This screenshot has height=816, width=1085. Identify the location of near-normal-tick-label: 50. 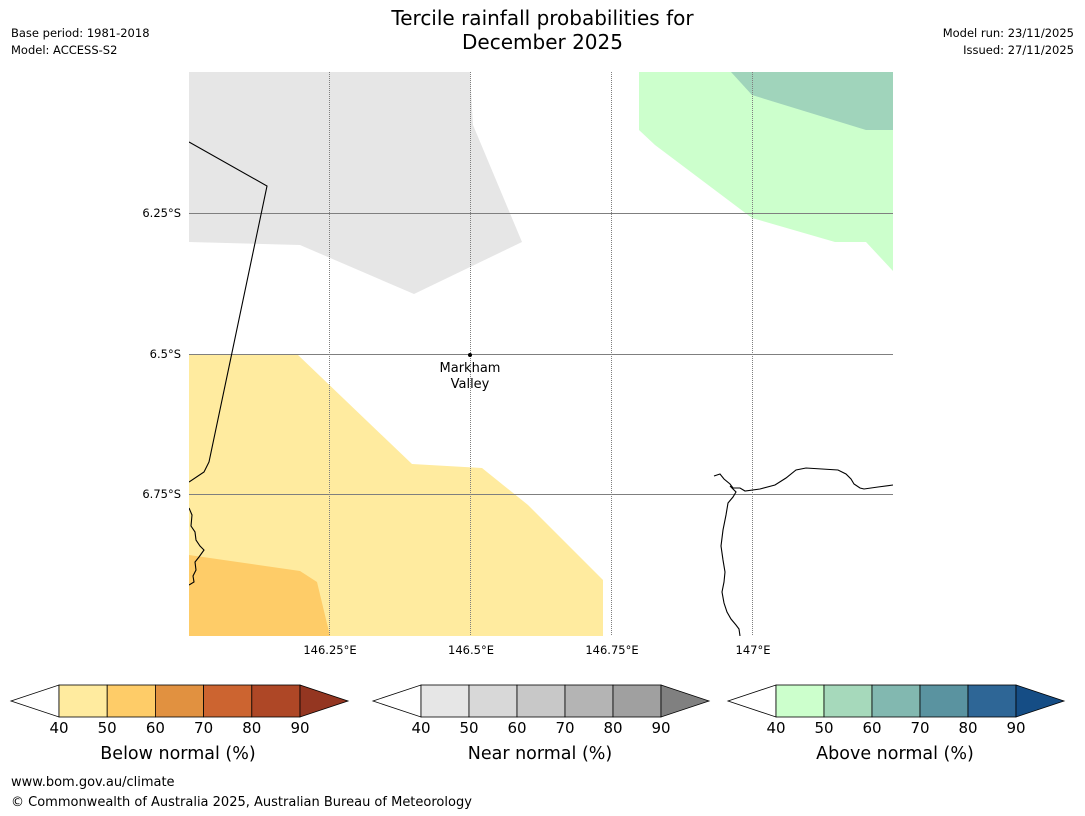
(468, 728).